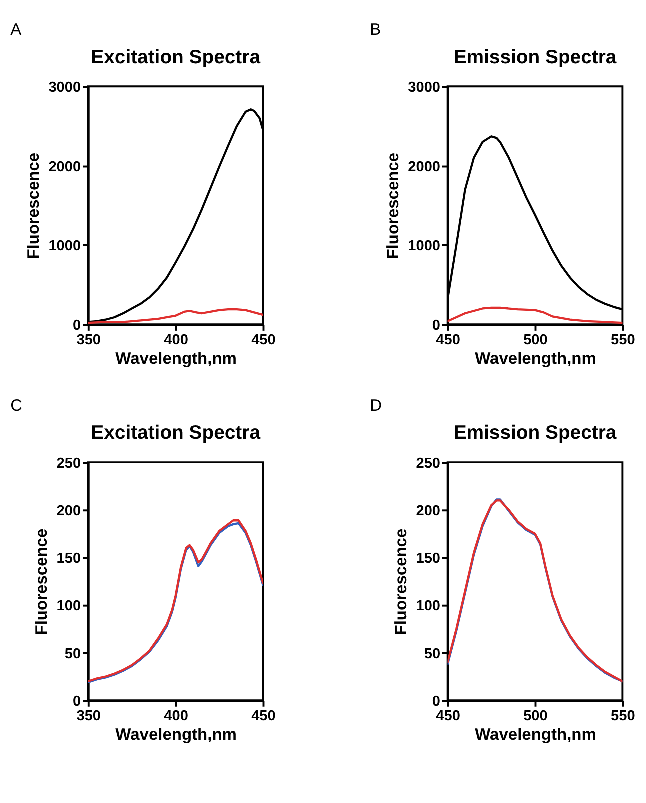 The width and height of the screenshot is (646, 803). What do you see at coordinates (376, 30) in the screenshot?
I see `text: B` at bounding box center [376, 30].